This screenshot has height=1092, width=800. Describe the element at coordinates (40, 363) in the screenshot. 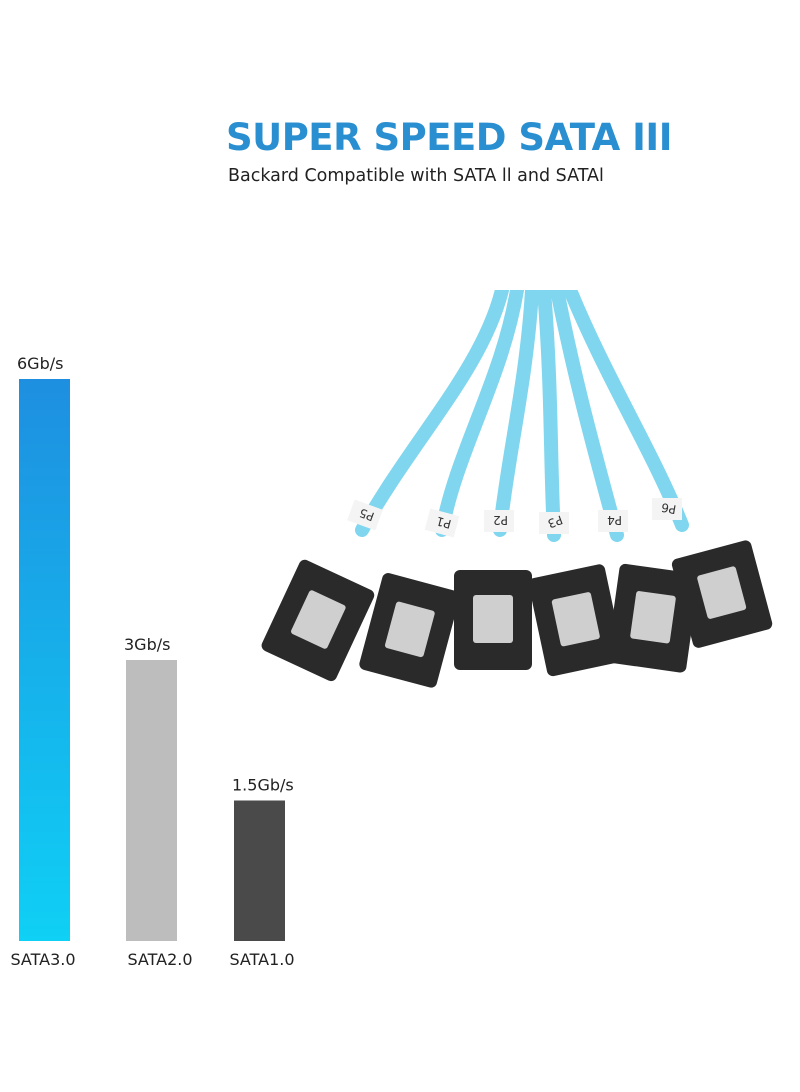

I see `bar-value-label: 6Gb/s` at that location.